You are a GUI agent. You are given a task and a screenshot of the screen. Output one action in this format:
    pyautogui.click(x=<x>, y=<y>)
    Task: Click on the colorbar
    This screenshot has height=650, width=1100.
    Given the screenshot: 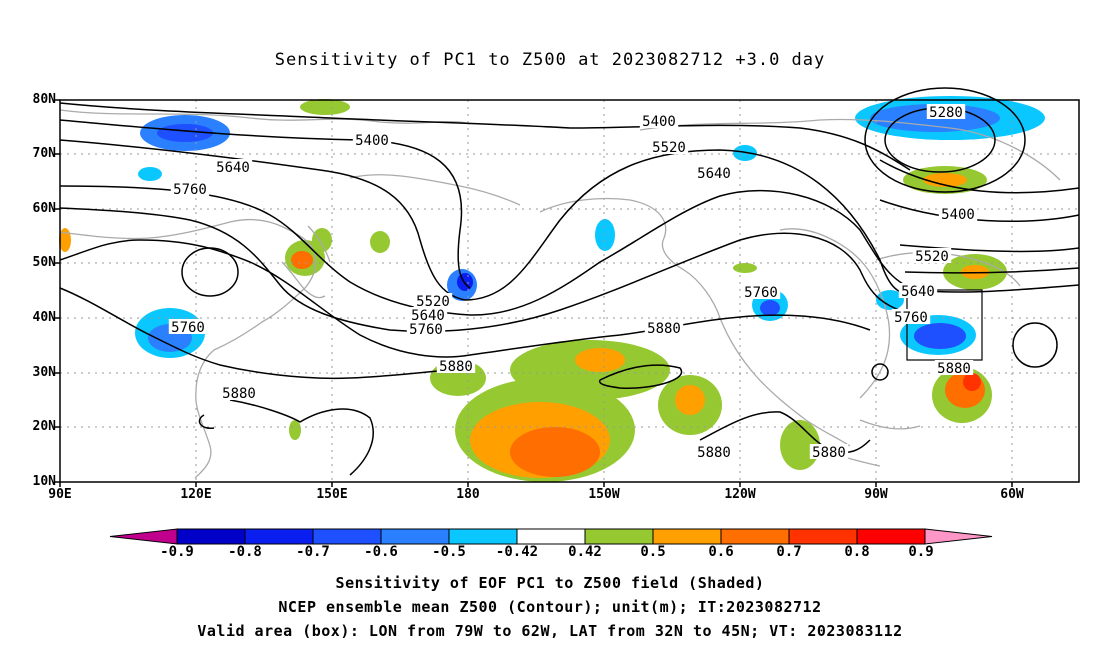 What is the action you would take?
    pyautogui.click(x=551, y=536)
    